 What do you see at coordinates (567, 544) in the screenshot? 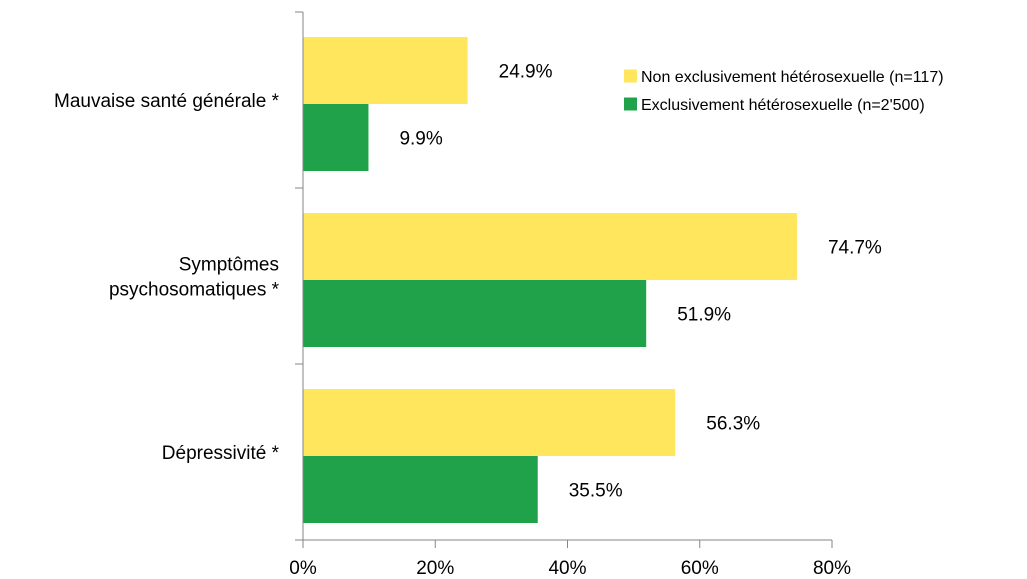
I see `x-ticks-group` at bounding box center [567, 544].